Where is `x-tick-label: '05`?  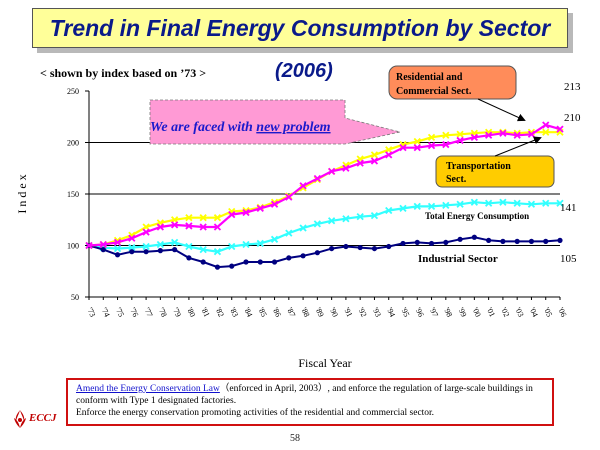
x-tick-label: '05 is located at coordinates (548, 312).